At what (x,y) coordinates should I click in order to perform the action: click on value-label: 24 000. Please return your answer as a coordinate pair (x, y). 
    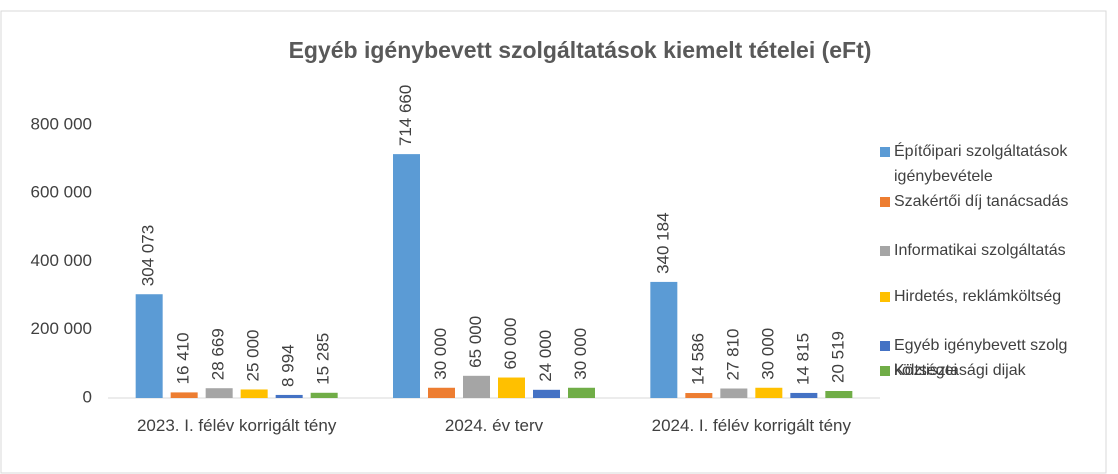
    Looking at the image, I should click on (545, 356).